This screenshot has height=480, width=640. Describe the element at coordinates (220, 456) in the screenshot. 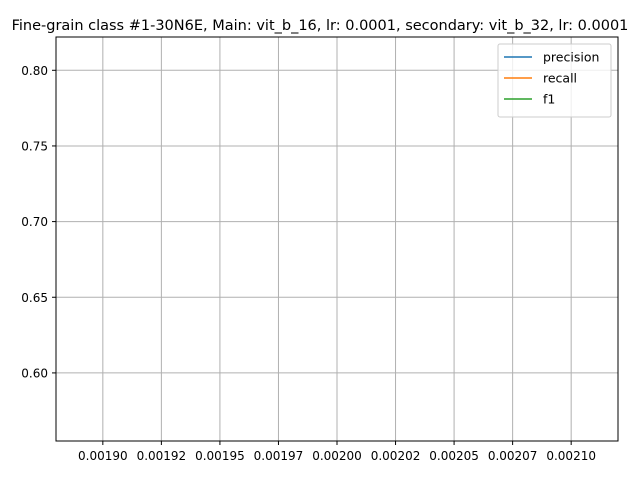

I see `x-tick-label: 0.00195` at that location.